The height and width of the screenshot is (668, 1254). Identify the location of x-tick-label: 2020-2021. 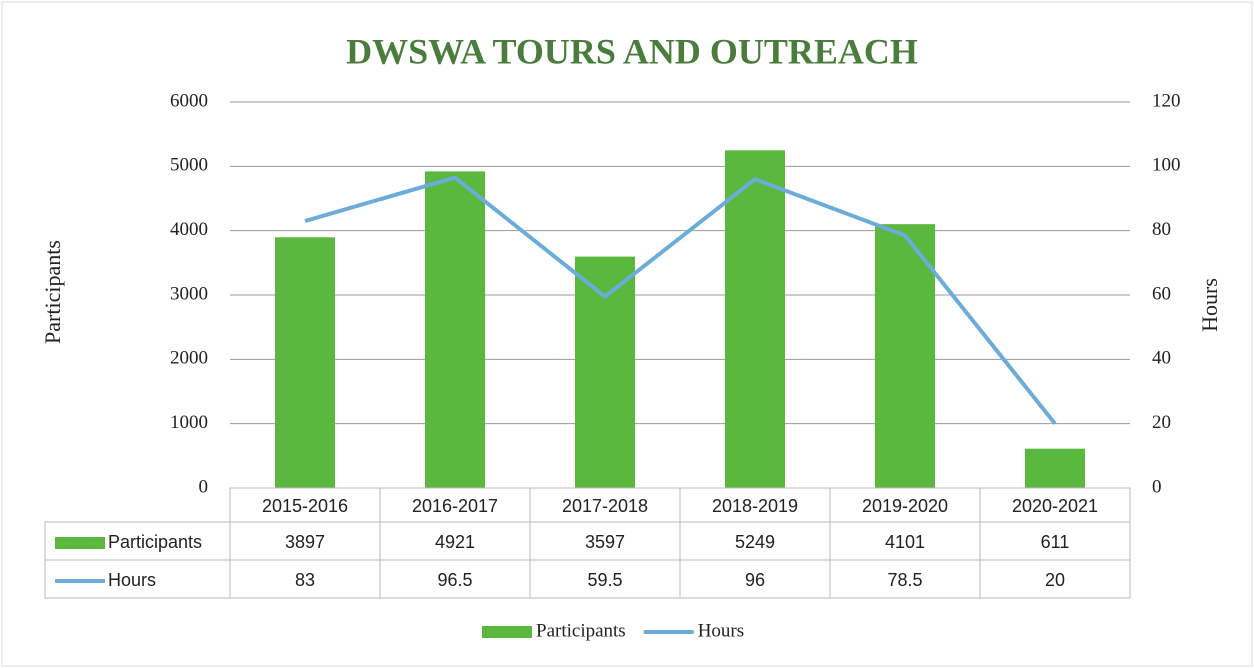
(1055, 506).